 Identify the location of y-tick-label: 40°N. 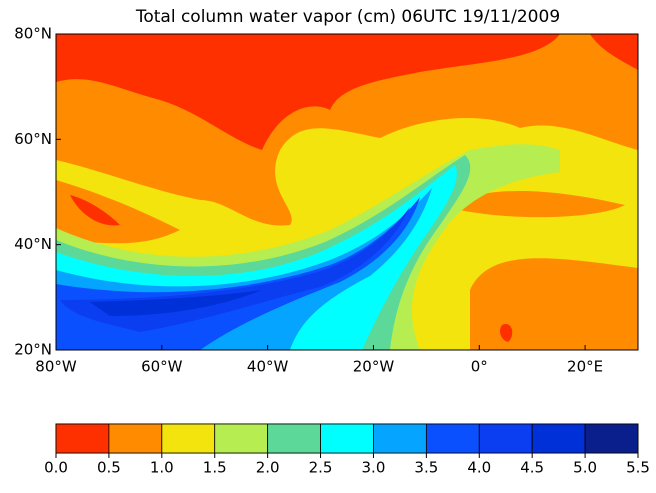
(33, 244).